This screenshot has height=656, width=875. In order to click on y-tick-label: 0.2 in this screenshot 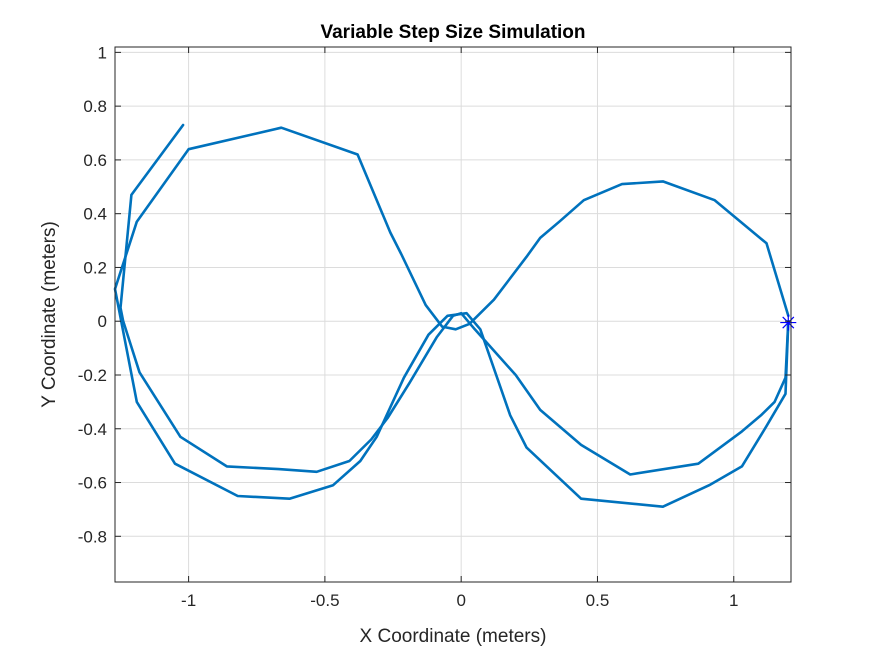, I will do `click(95, 267)`.